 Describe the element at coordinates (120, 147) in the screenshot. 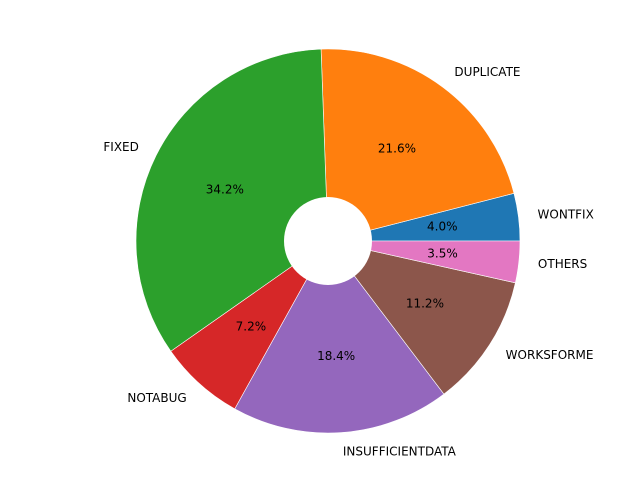

I see `slice-label-fixed: FIXED` at that location.